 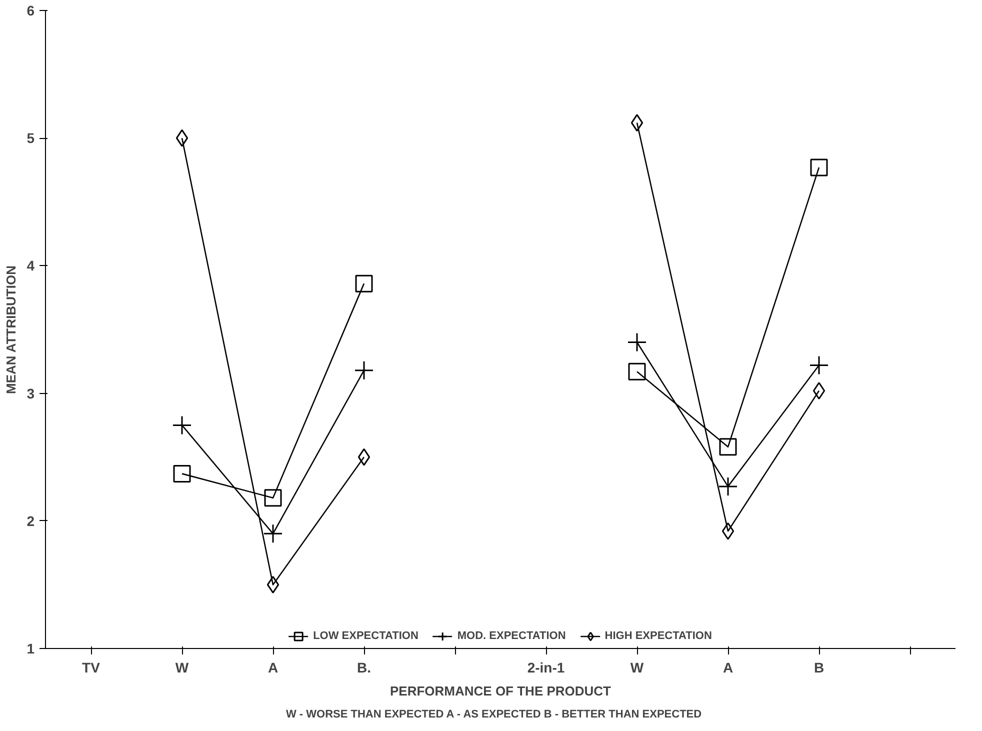 What do you see at coordinates (91, 668) in the screenshot?
I see `x-tick-label: TV` at bounding box center [91, 668].